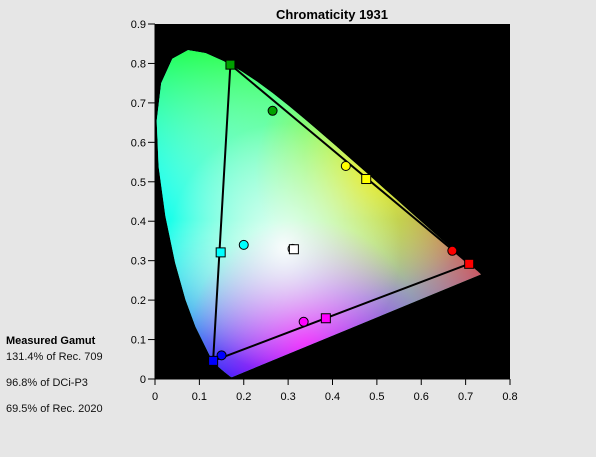  I want to click on x-tick-label: 0.5, so click(376, 397).